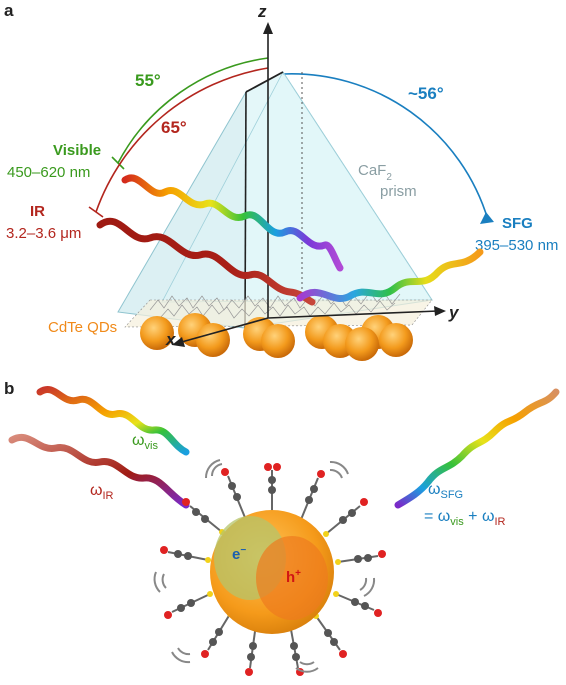 The width and height of the screenshot is (566, 685). Describe the element at coordinates (517, 223) in the screenshot. I see `sfg-title: SFG` at that location.